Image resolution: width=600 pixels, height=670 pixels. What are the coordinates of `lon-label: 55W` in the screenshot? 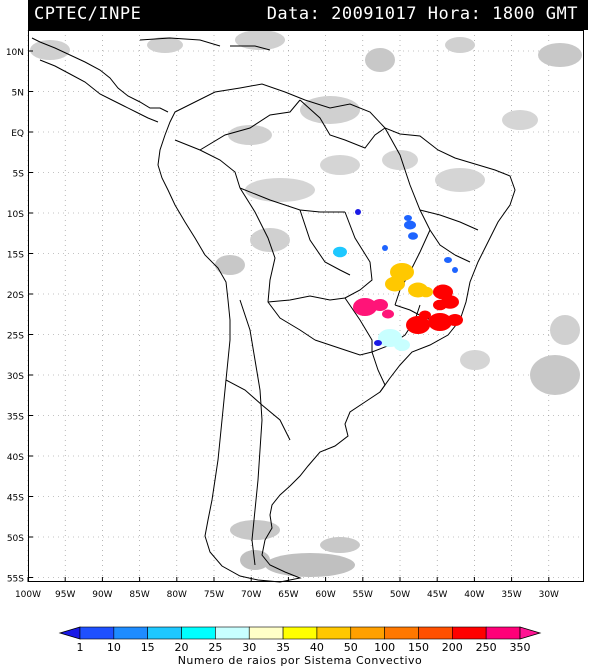 It's located at (363, 595).